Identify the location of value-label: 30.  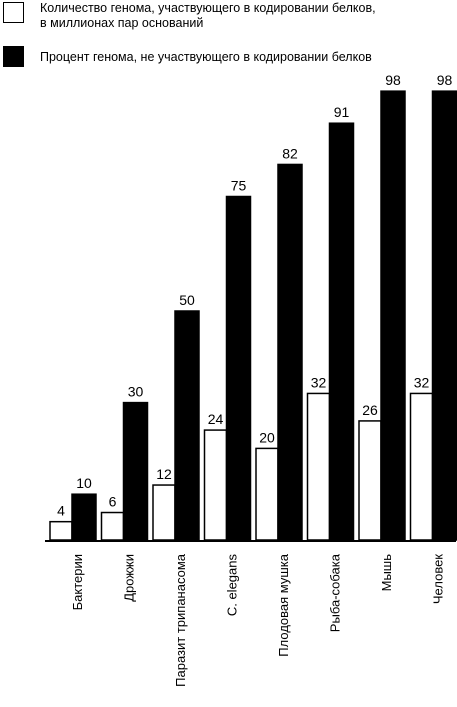
(136, 392).